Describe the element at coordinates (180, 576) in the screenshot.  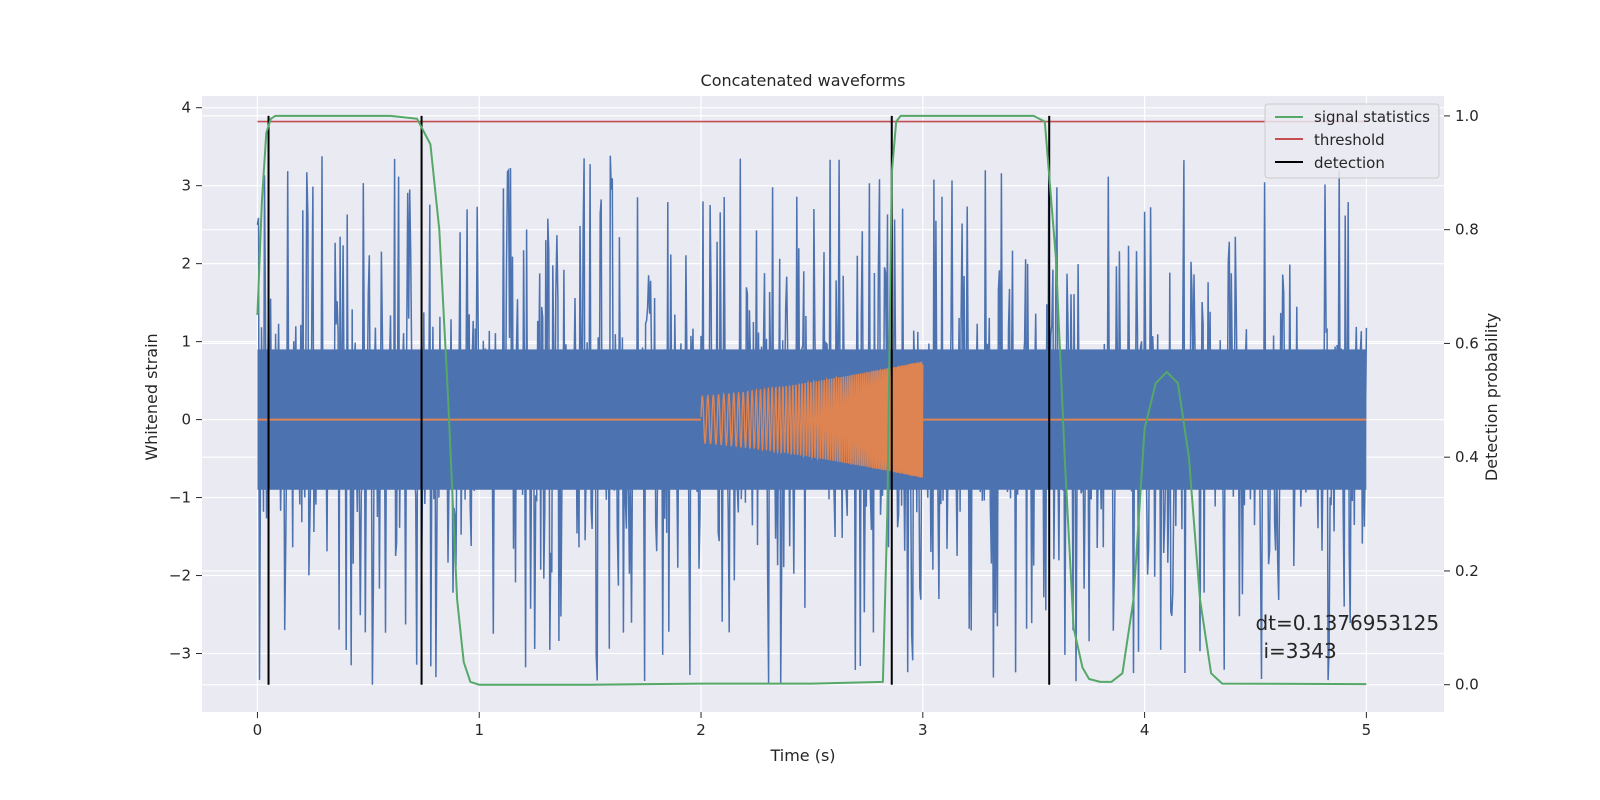
I see `y-left-tick-label-1: −2` at that location.